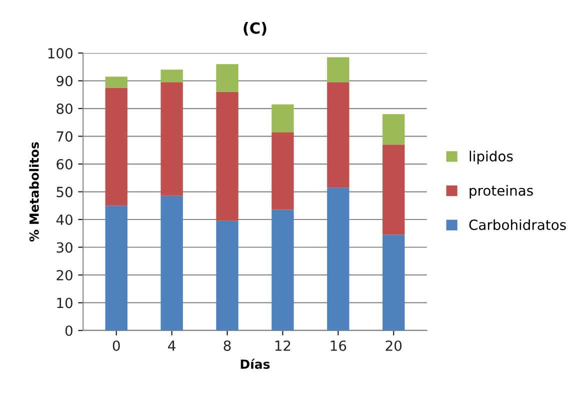 Image resolution: width=573 pixels, height=408 pixels. Describe the element at coordinates (116, 345) in the screenshot. I see `x-tick-label: 0` at that location.